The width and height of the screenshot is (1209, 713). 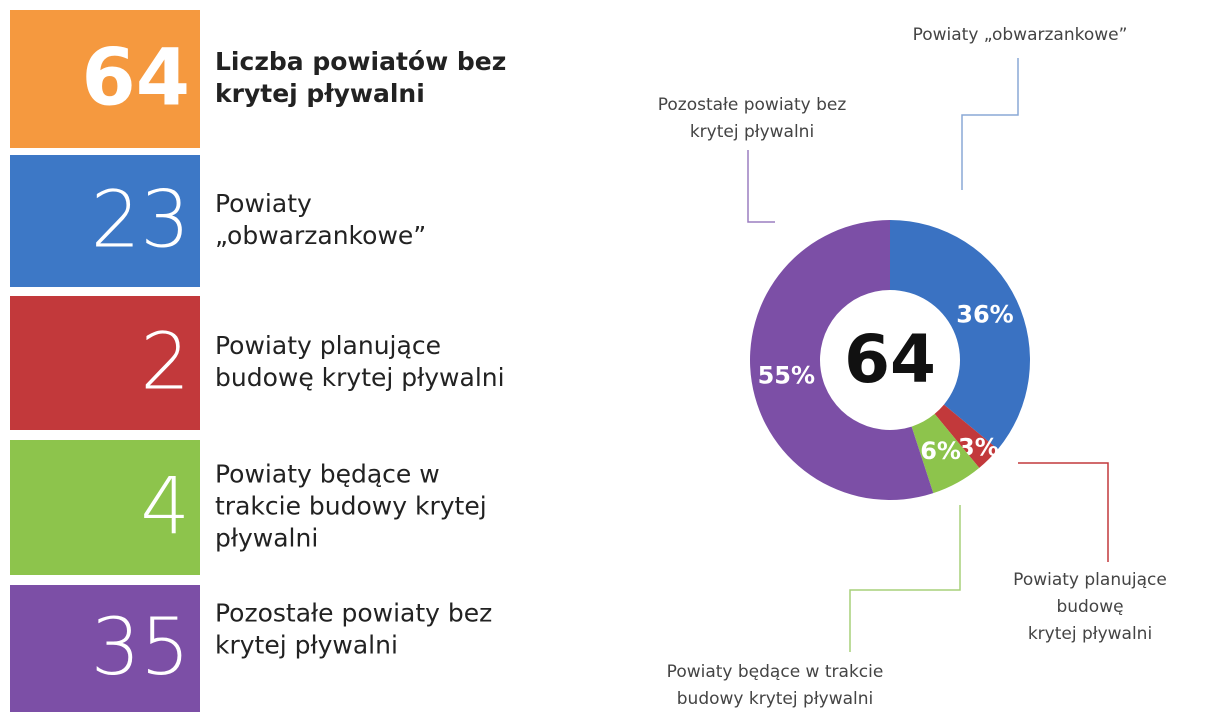 I want to click on tile-label: pływalni, so click(x=266, y=538).